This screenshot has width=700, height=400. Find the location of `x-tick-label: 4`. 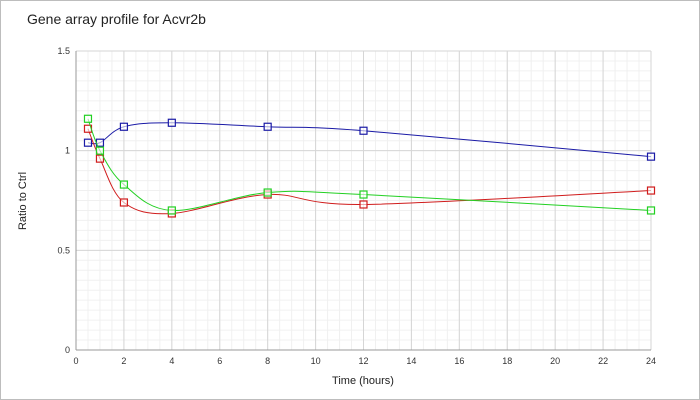

x-tick-label: 4 is located at coordinates (171, 361).